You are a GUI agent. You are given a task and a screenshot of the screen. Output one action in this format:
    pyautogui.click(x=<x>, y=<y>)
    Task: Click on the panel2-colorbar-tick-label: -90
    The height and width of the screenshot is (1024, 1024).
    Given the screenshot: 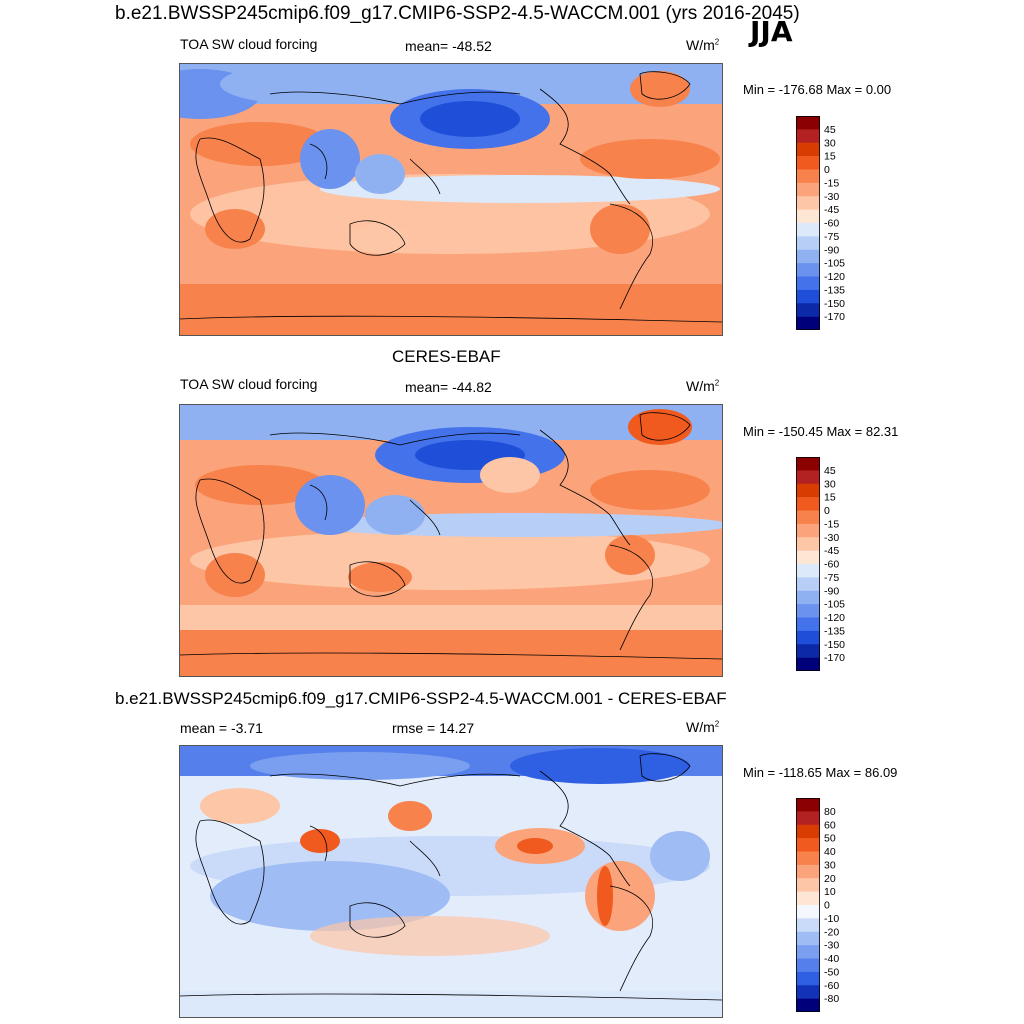 What is the action you would take?
    pyautogui.click(x=831, y=591)
    